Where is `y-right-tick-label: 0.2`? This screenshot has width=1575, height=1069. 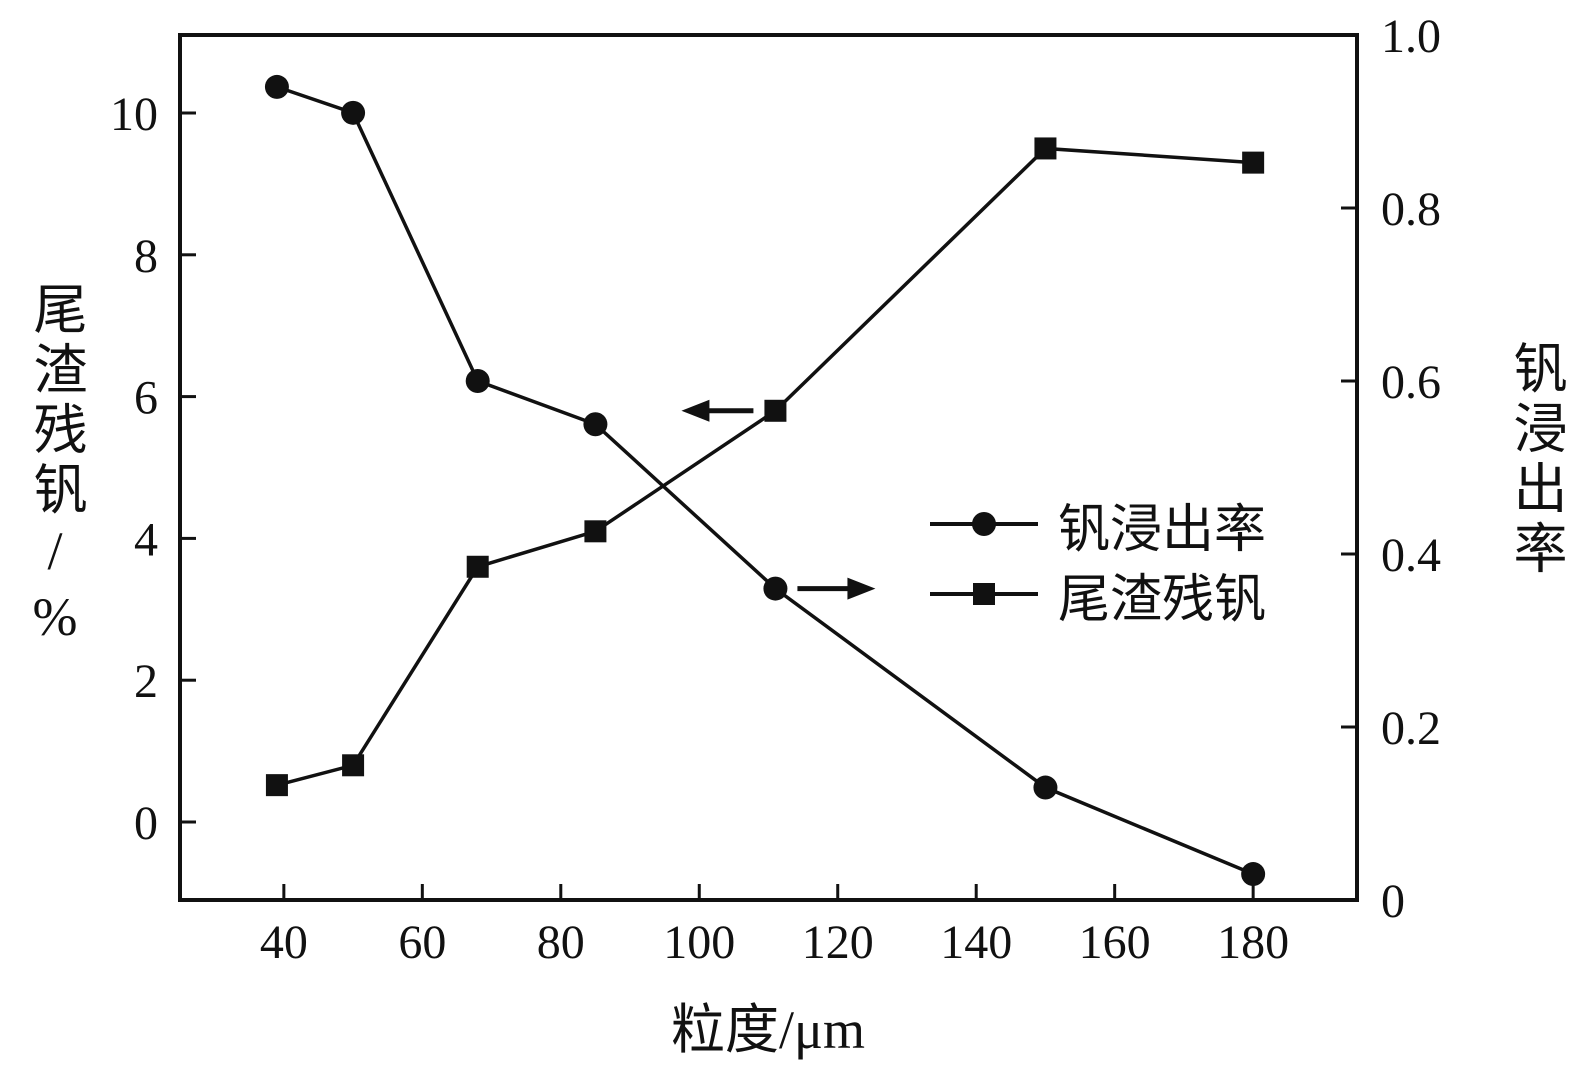 y-right-tick-label: 0.2 is located at coordinates (1411, 728).